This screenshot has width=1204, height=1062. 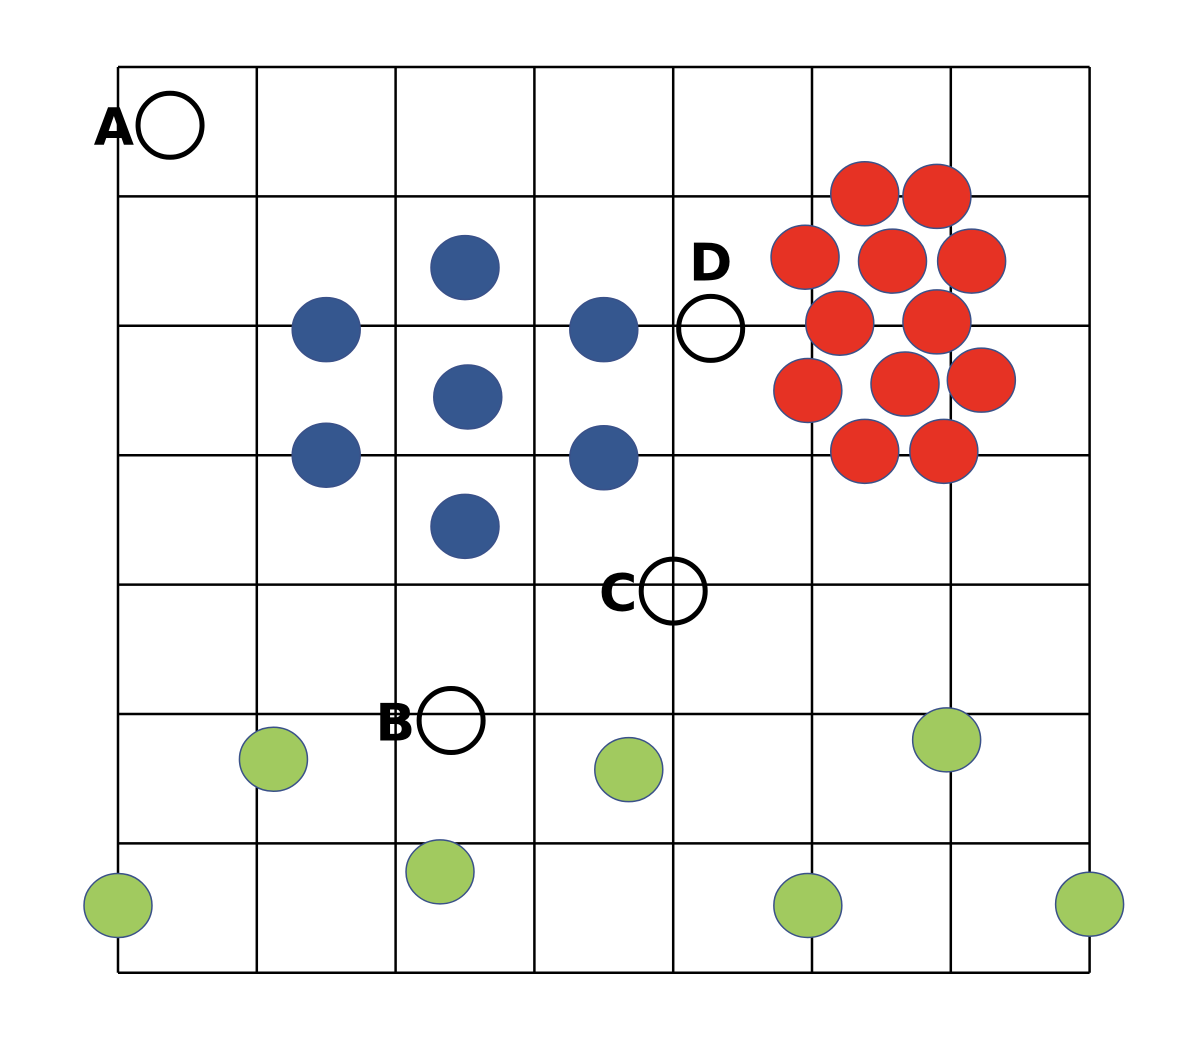 I want to click on query-label-c: C, so click(x=618, y=594).